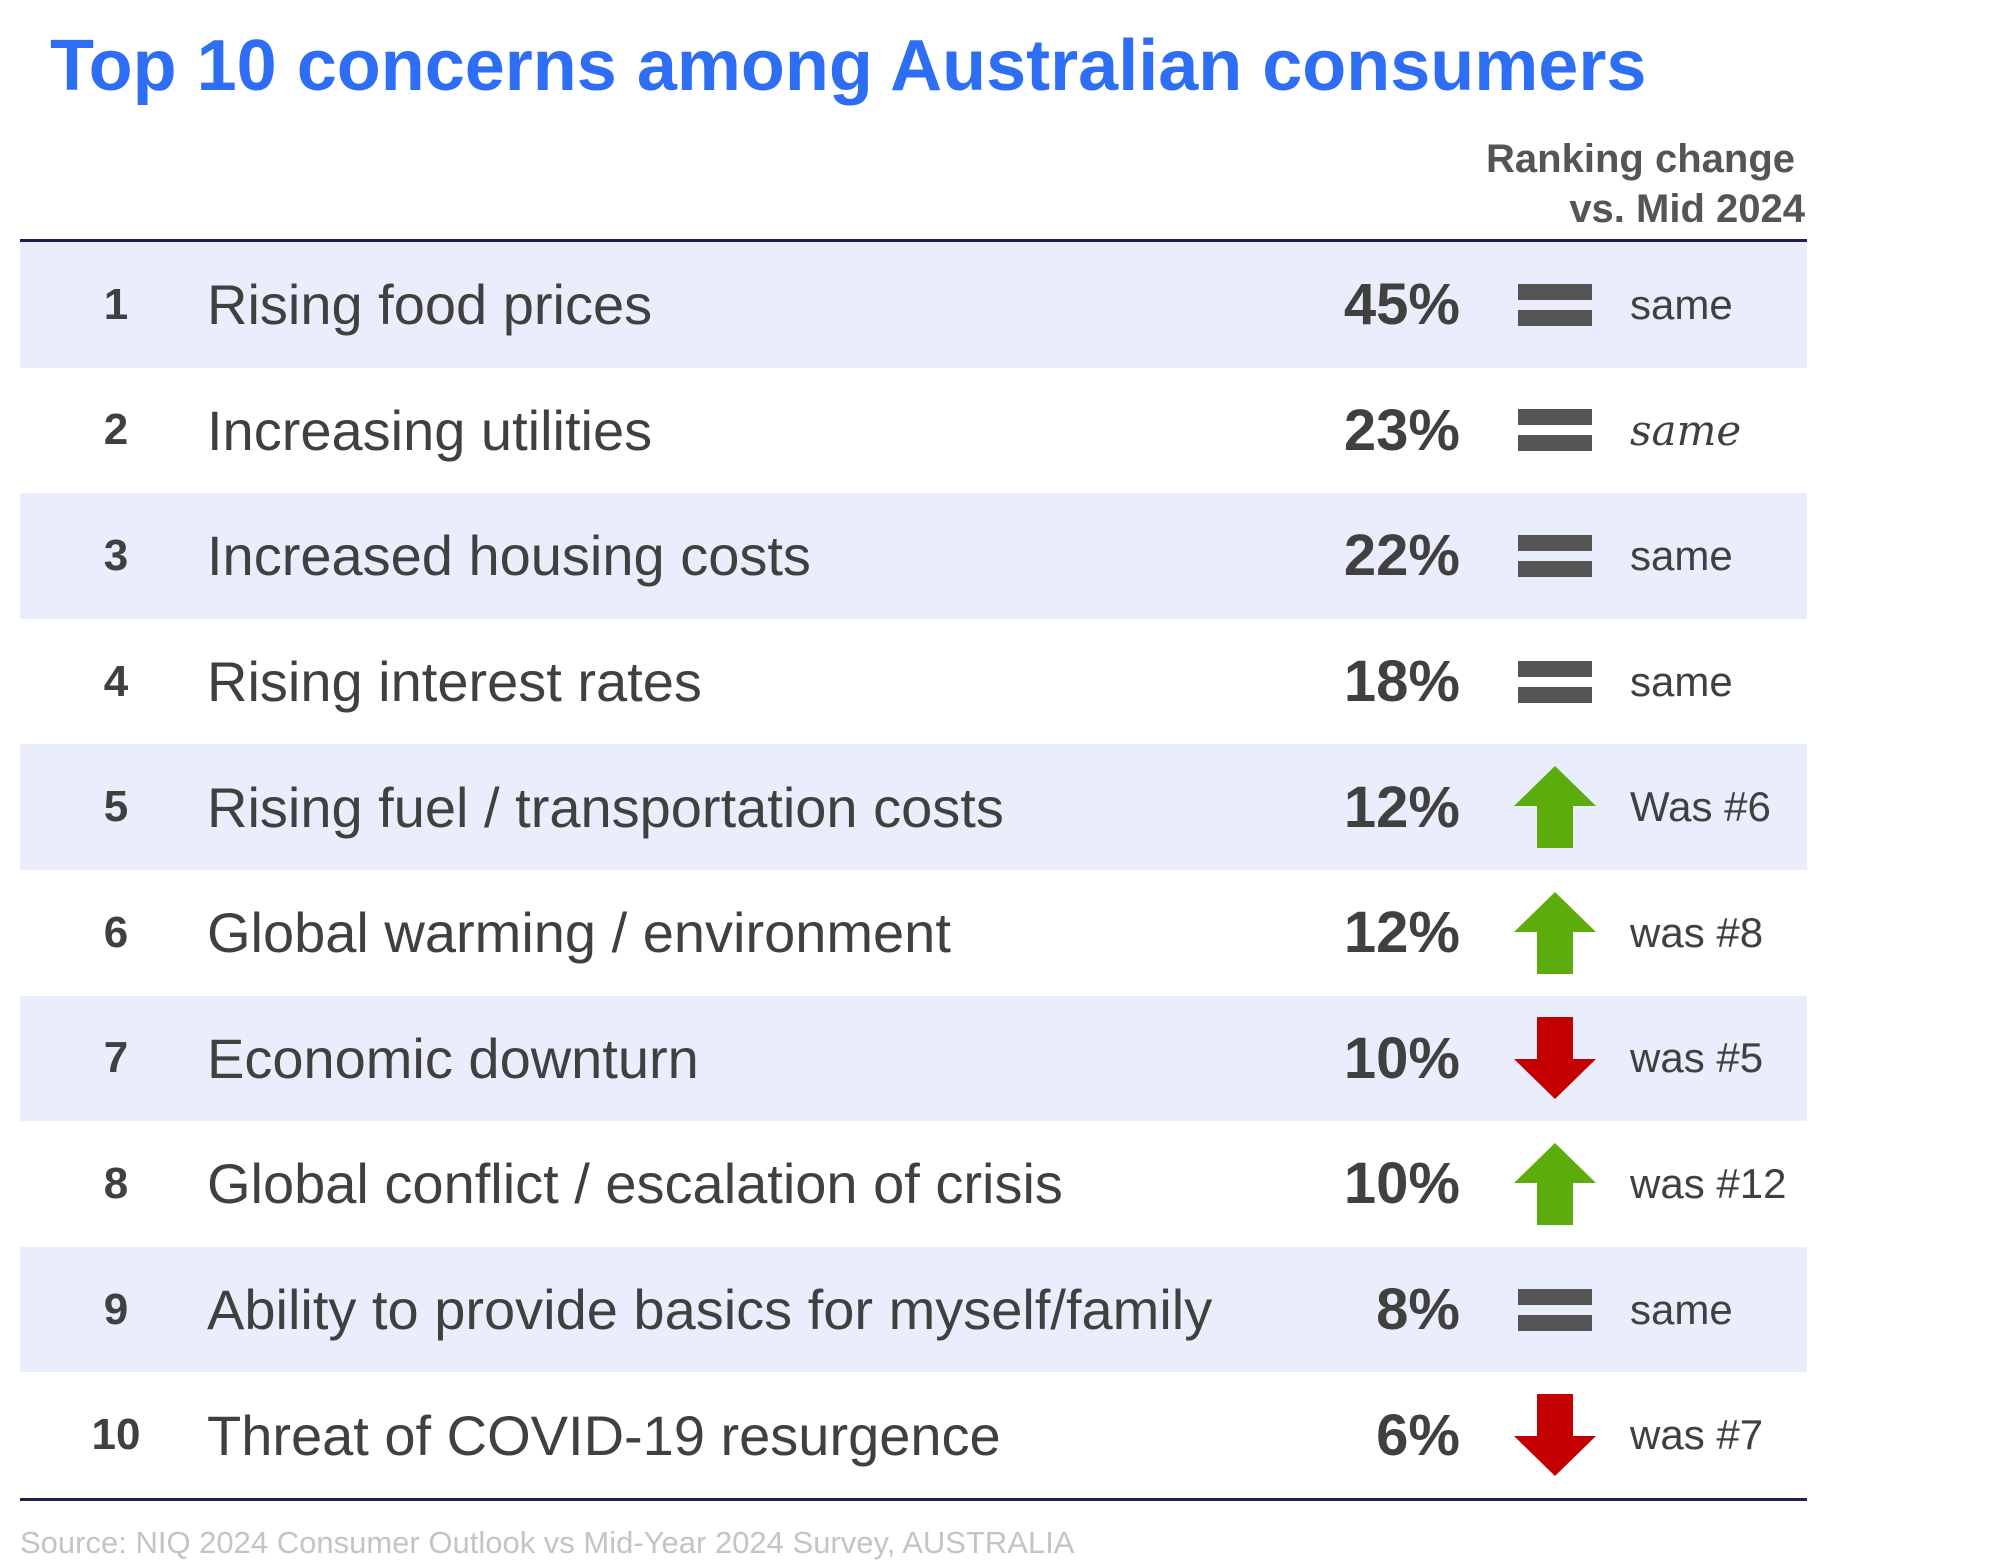 The width and height of the screenshot is (2000, 1562). Describe the element at coordinates (430, 305) in the screenshot. I see `concern-label: Rising food prices` at that location.